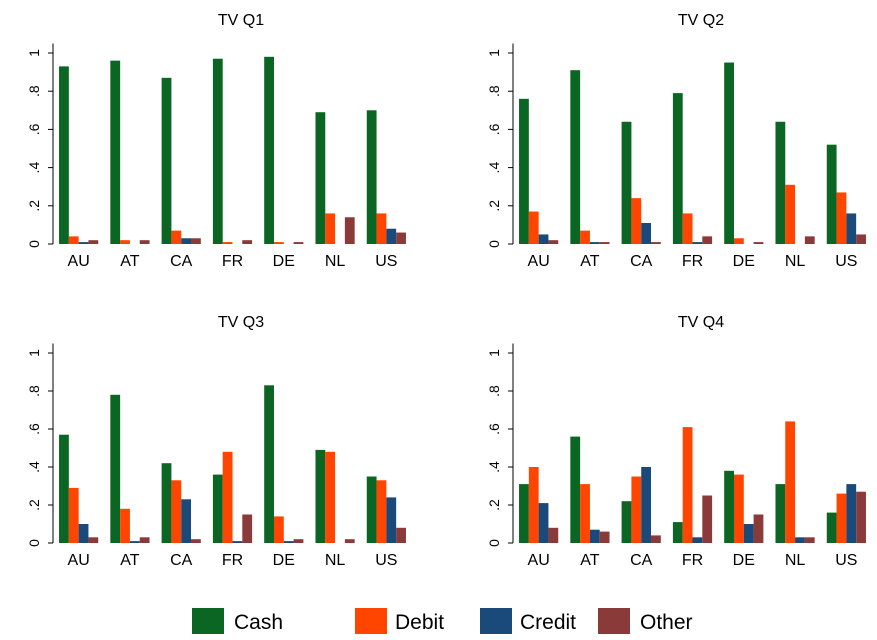  I want to click on bar-cash-au, so click(64, 488).